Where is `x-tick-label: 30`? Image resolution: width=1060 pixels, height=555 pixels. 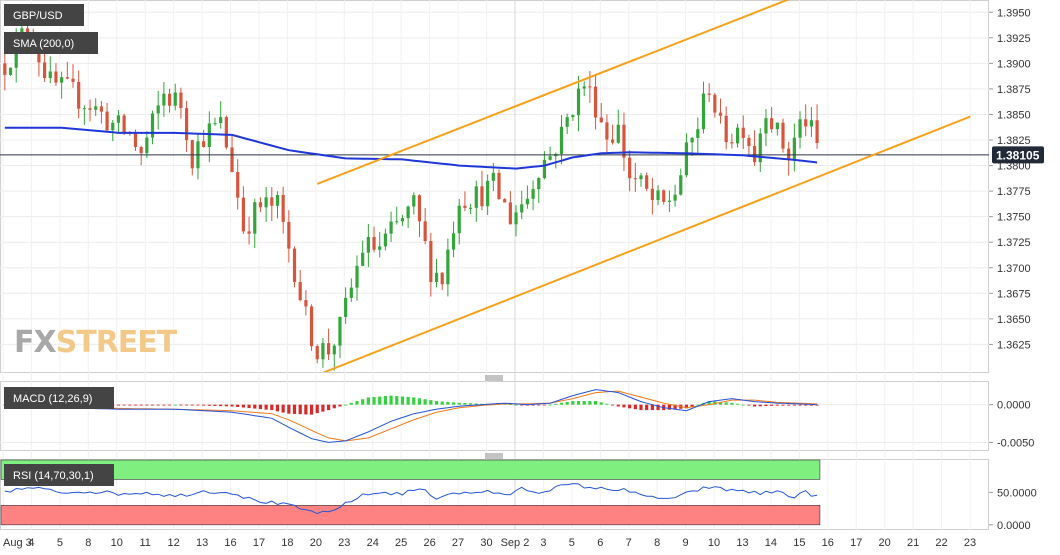 x-tick-label: 30 is located at coordinates (486, 543).